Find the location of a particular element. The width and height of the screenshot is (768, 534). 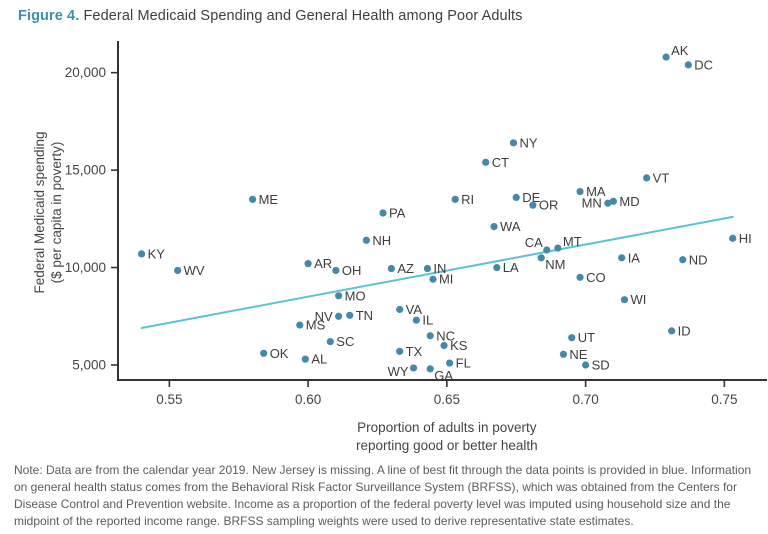

point-label-WV: WV is located at coordinates (194, 270).